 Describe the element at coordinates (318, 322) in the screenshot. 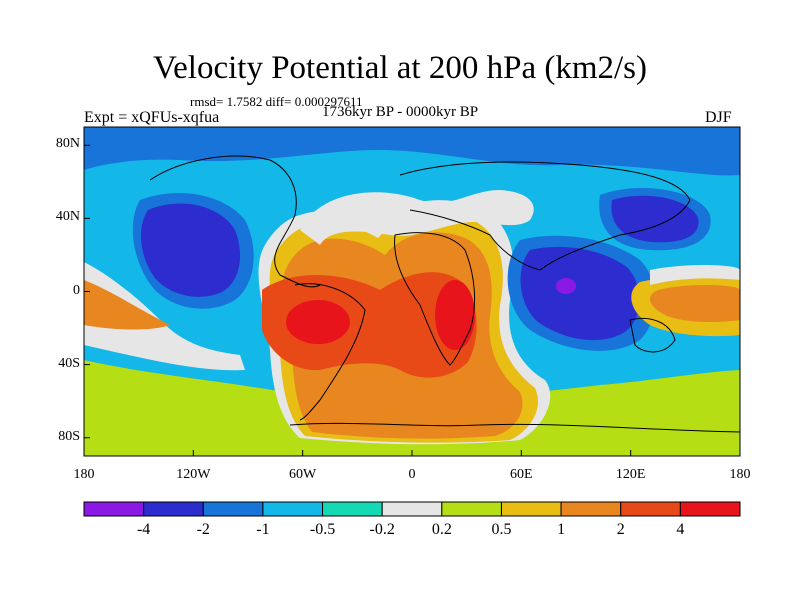

I see `field-positive-4-americas` at that location.